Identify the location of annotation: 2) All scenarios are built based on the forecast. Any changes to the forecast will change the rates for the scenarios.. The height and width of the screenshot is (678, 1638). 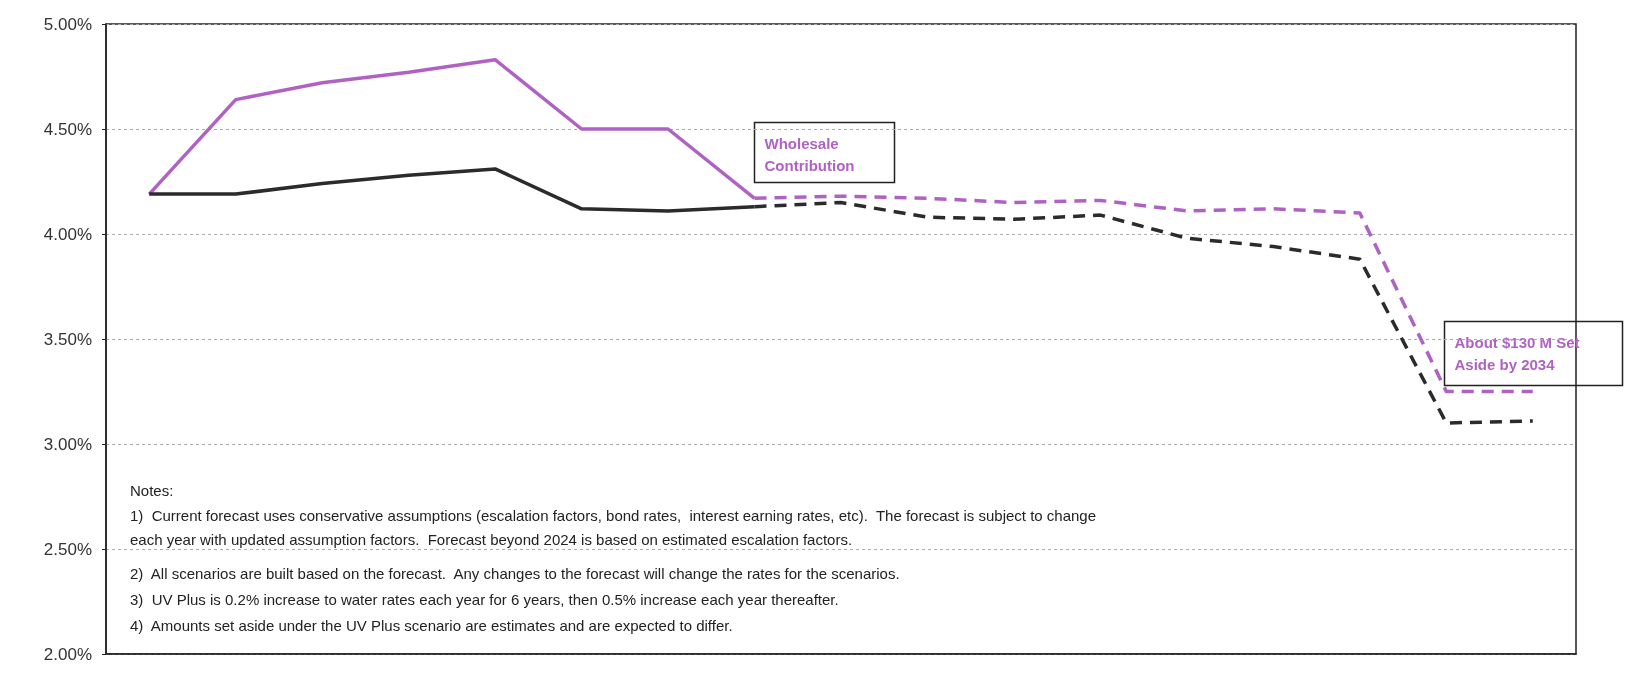
(515, 573).